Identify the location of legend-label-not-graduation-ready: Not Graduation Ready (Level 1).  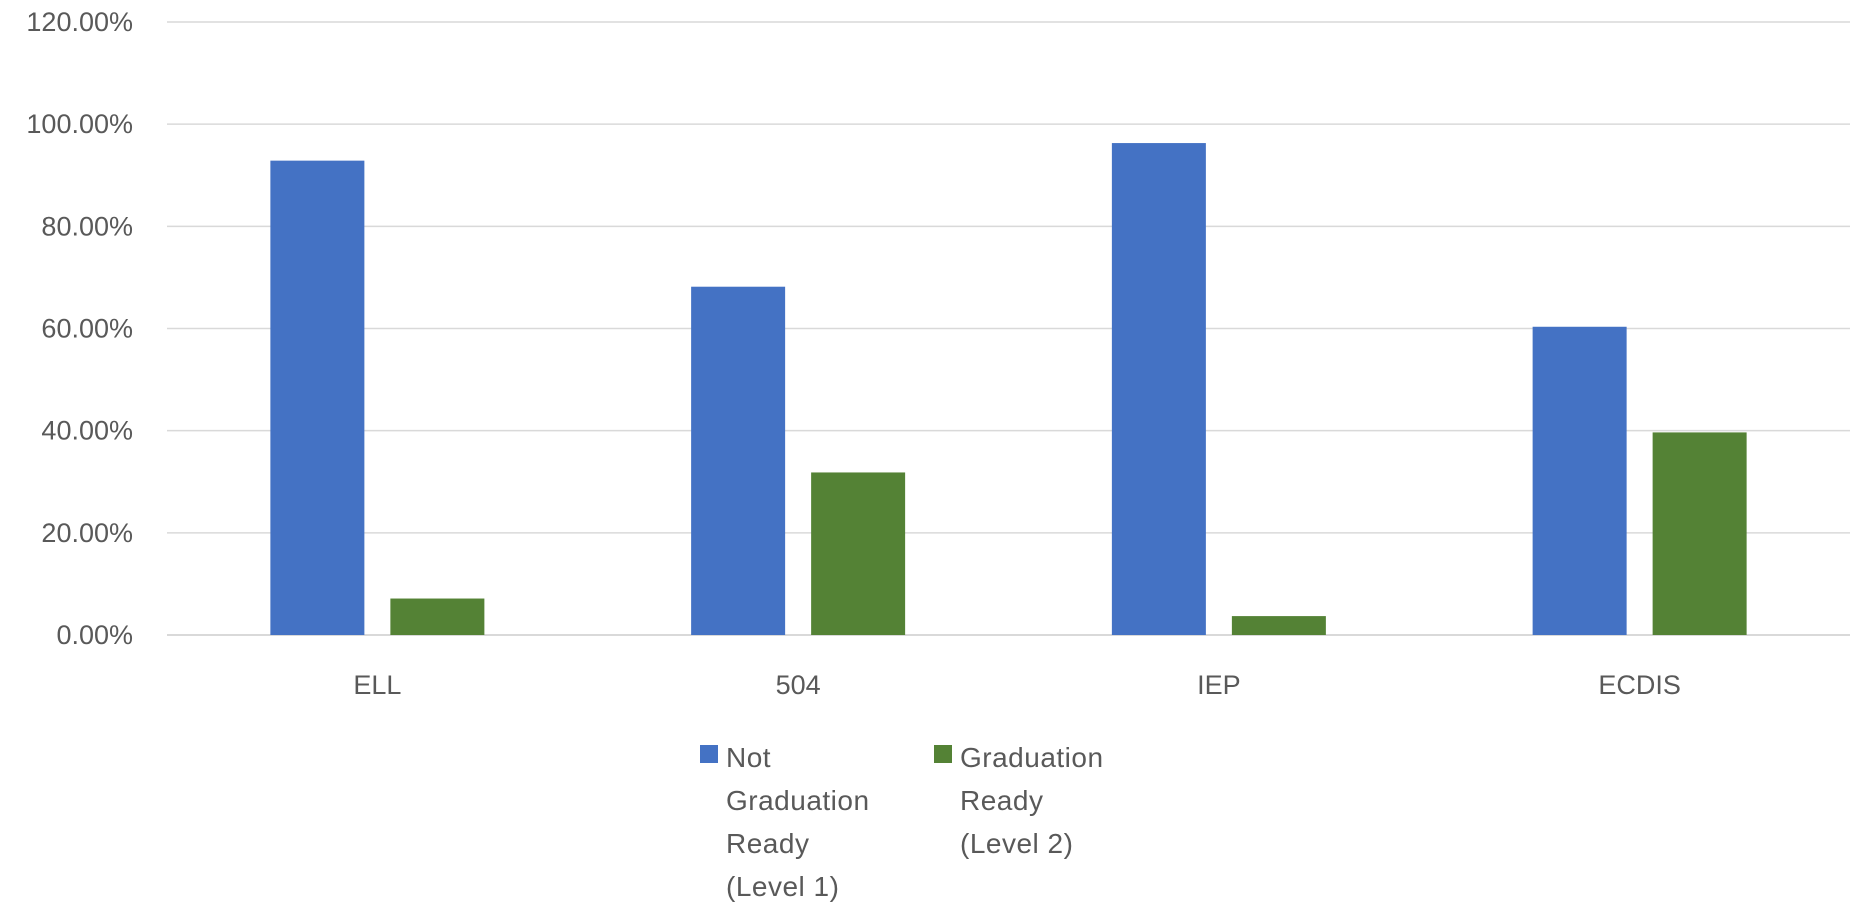
(798, 822).